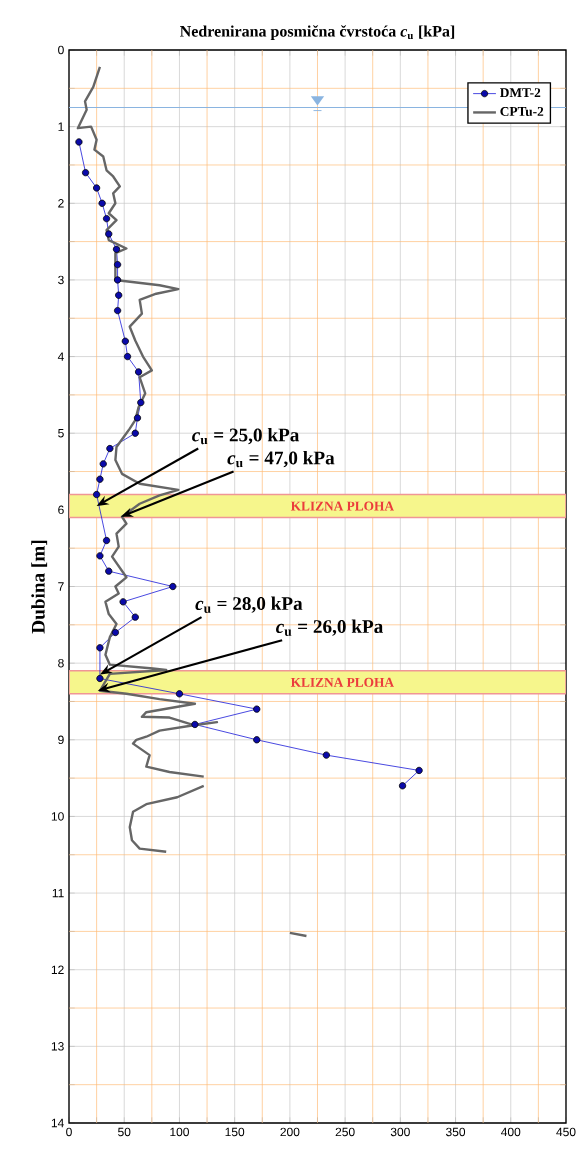 The image size is (580, 1151). I want to click on legend-label: DMT-2, so click(520, 93).